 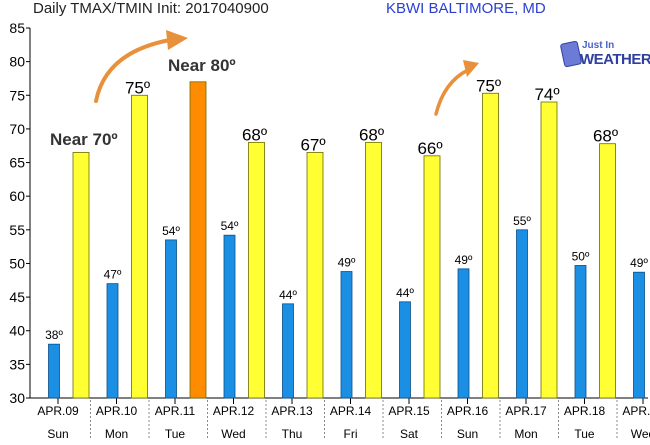 What do you see at coordinates (351, 434) in the screenshot?
I see `x-tick-label-day: Fri` at bounding box center [351, 434].